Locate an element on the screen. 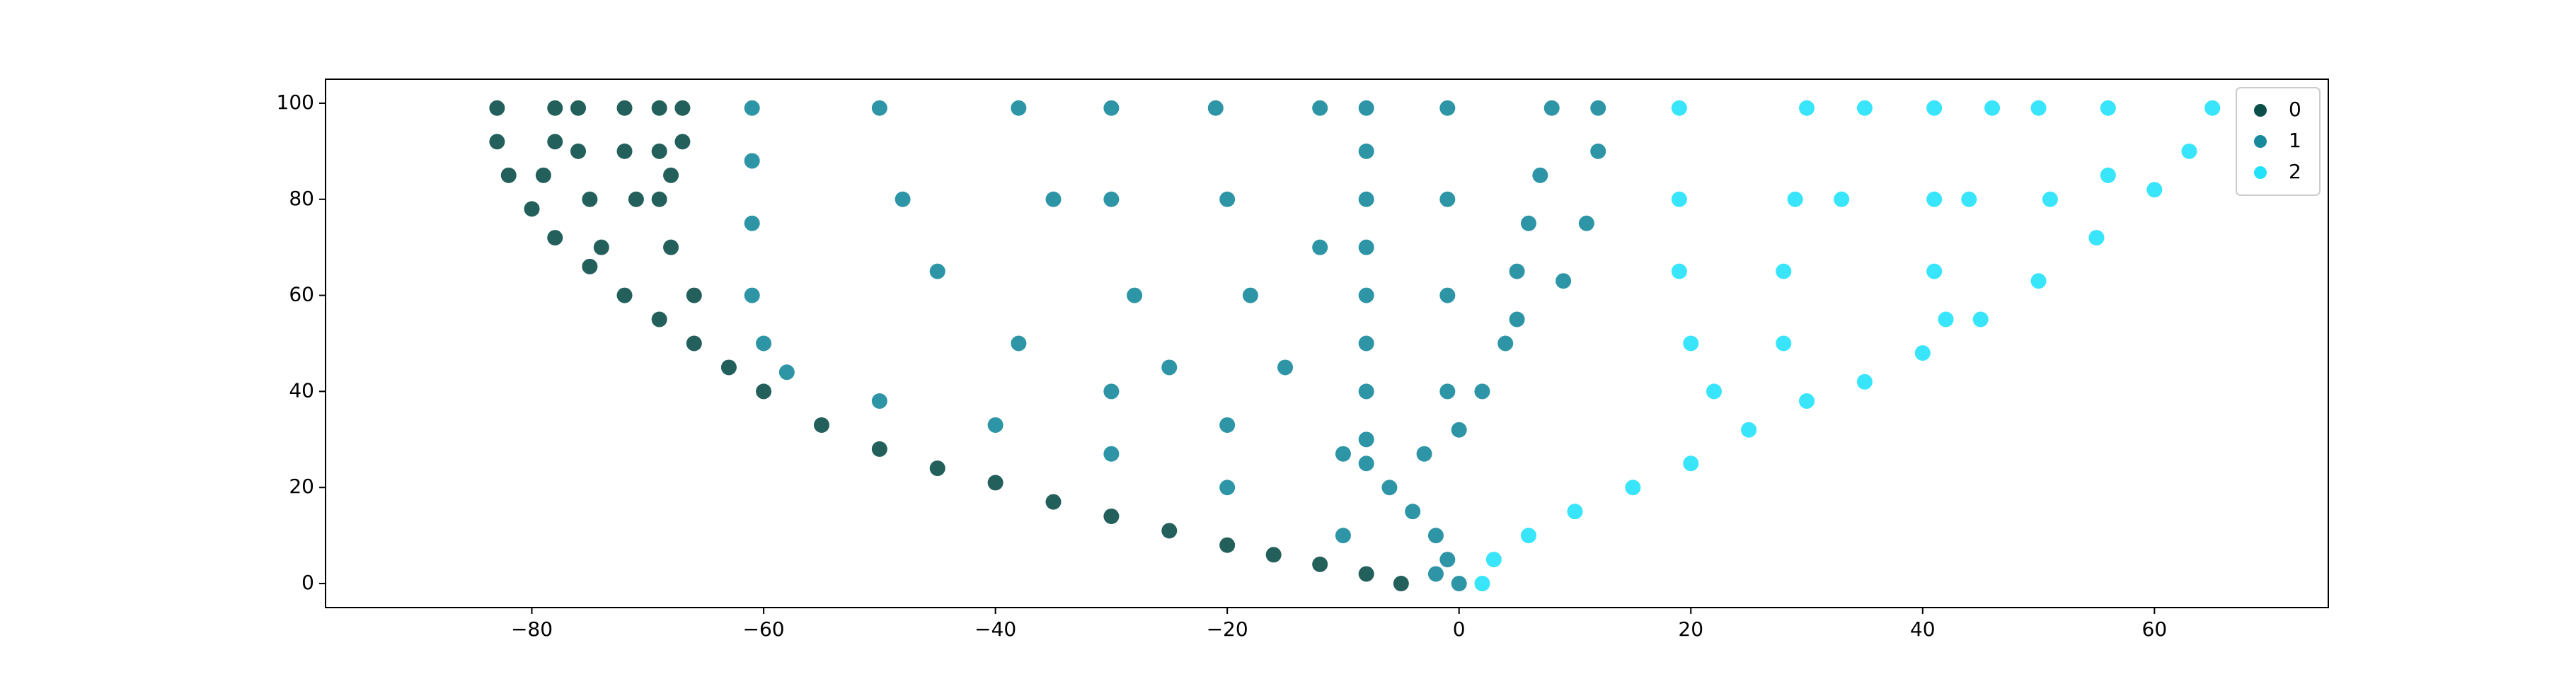 The image size is (2576, 679). x-tick-label: 40 is located at coordinates (1923, 629).